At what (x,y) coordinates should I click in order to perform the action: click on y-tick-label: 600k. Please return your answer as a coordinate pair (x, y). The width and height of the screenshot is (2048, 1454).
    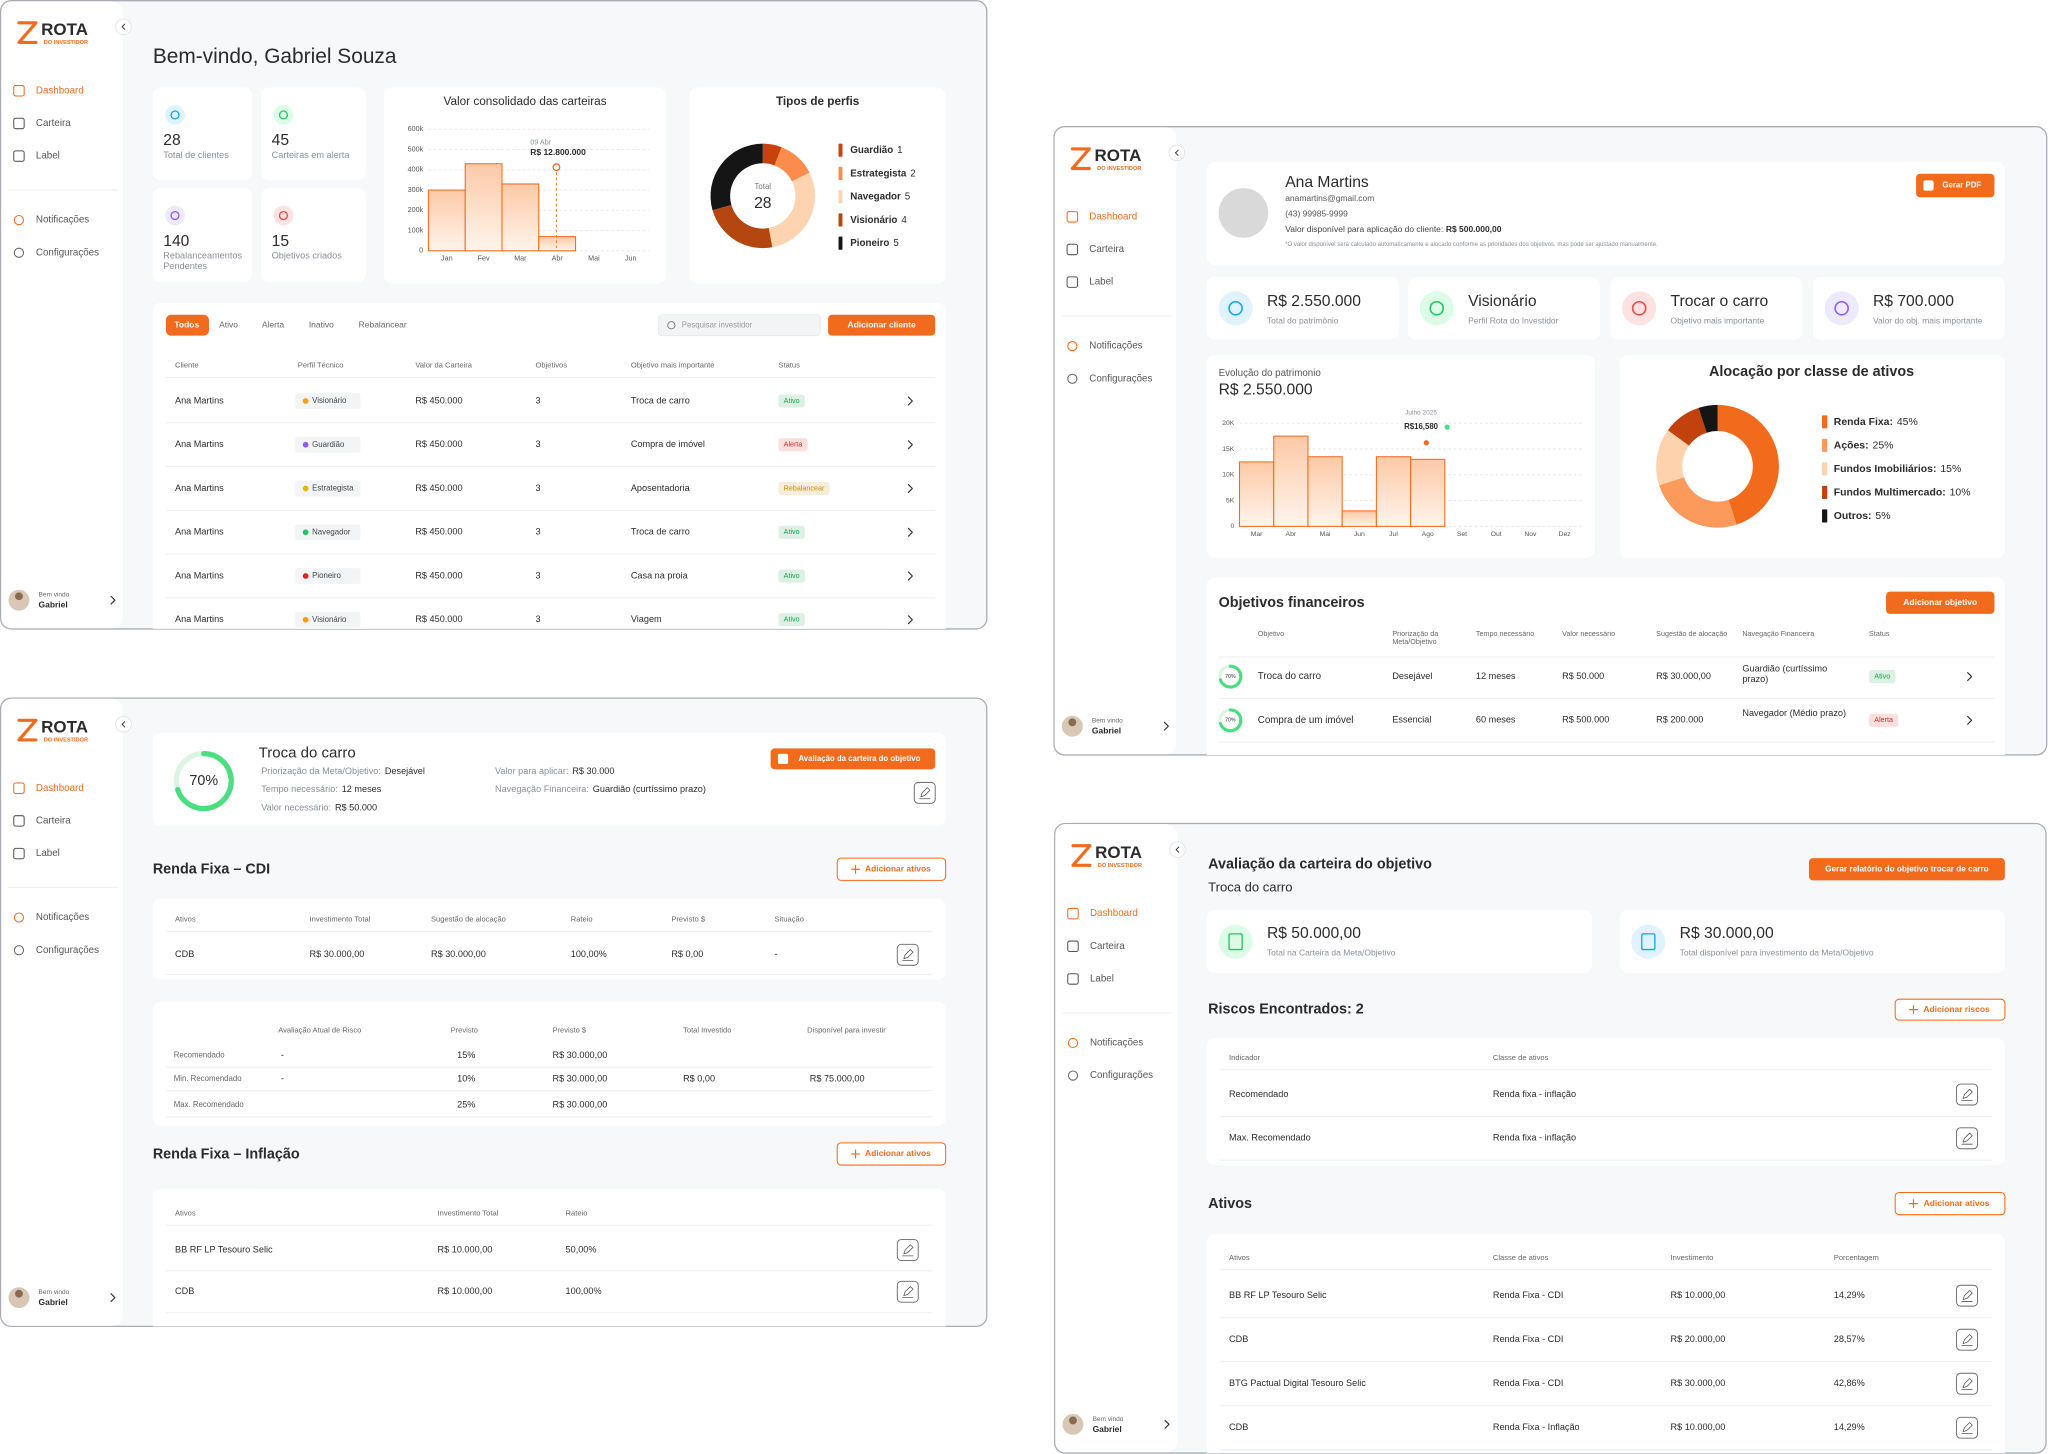
    Looking at the image, I should click on (416, 129).